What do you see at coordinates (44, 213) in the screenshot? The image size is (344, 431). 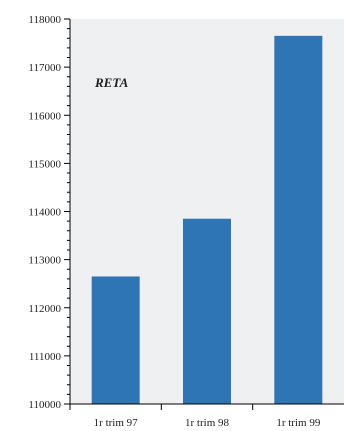 I see `y-tick-label: 114000` at bounding box center [44, 213].